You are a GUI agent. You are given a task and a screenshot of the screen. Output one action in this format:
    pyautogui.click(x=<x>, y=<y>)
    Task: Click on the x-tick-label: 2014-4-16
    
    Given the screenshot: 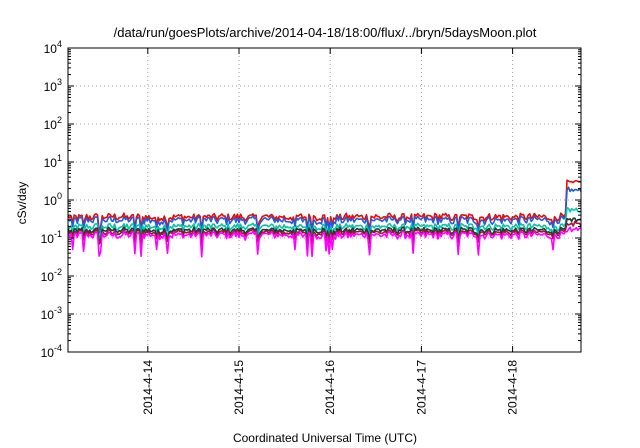 What is the action you would take?
    pyautogui.click(x=330, y=387)
    